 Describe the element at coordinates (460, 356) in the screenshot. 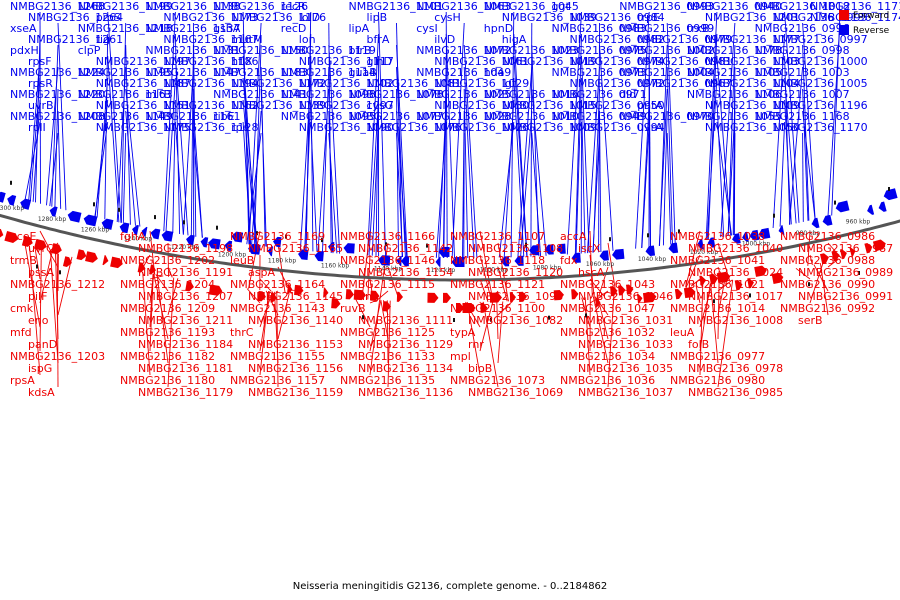

I see `forward-gene-label: mpl` at that location.